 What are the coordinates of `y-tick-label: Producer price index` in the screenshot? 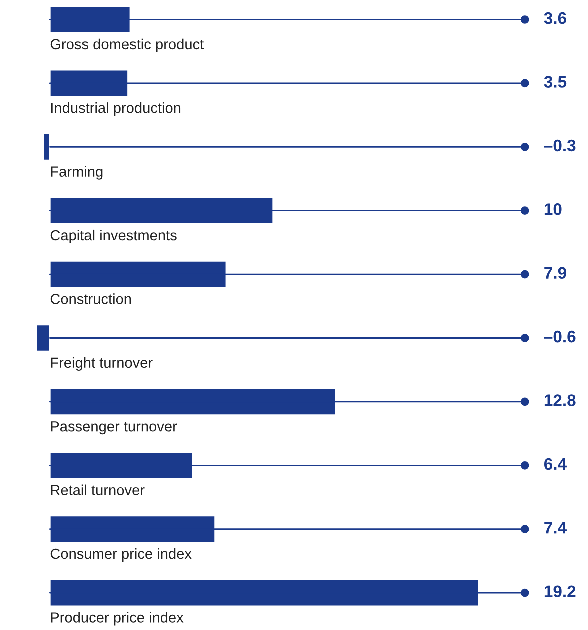 It's located at (117, 619).